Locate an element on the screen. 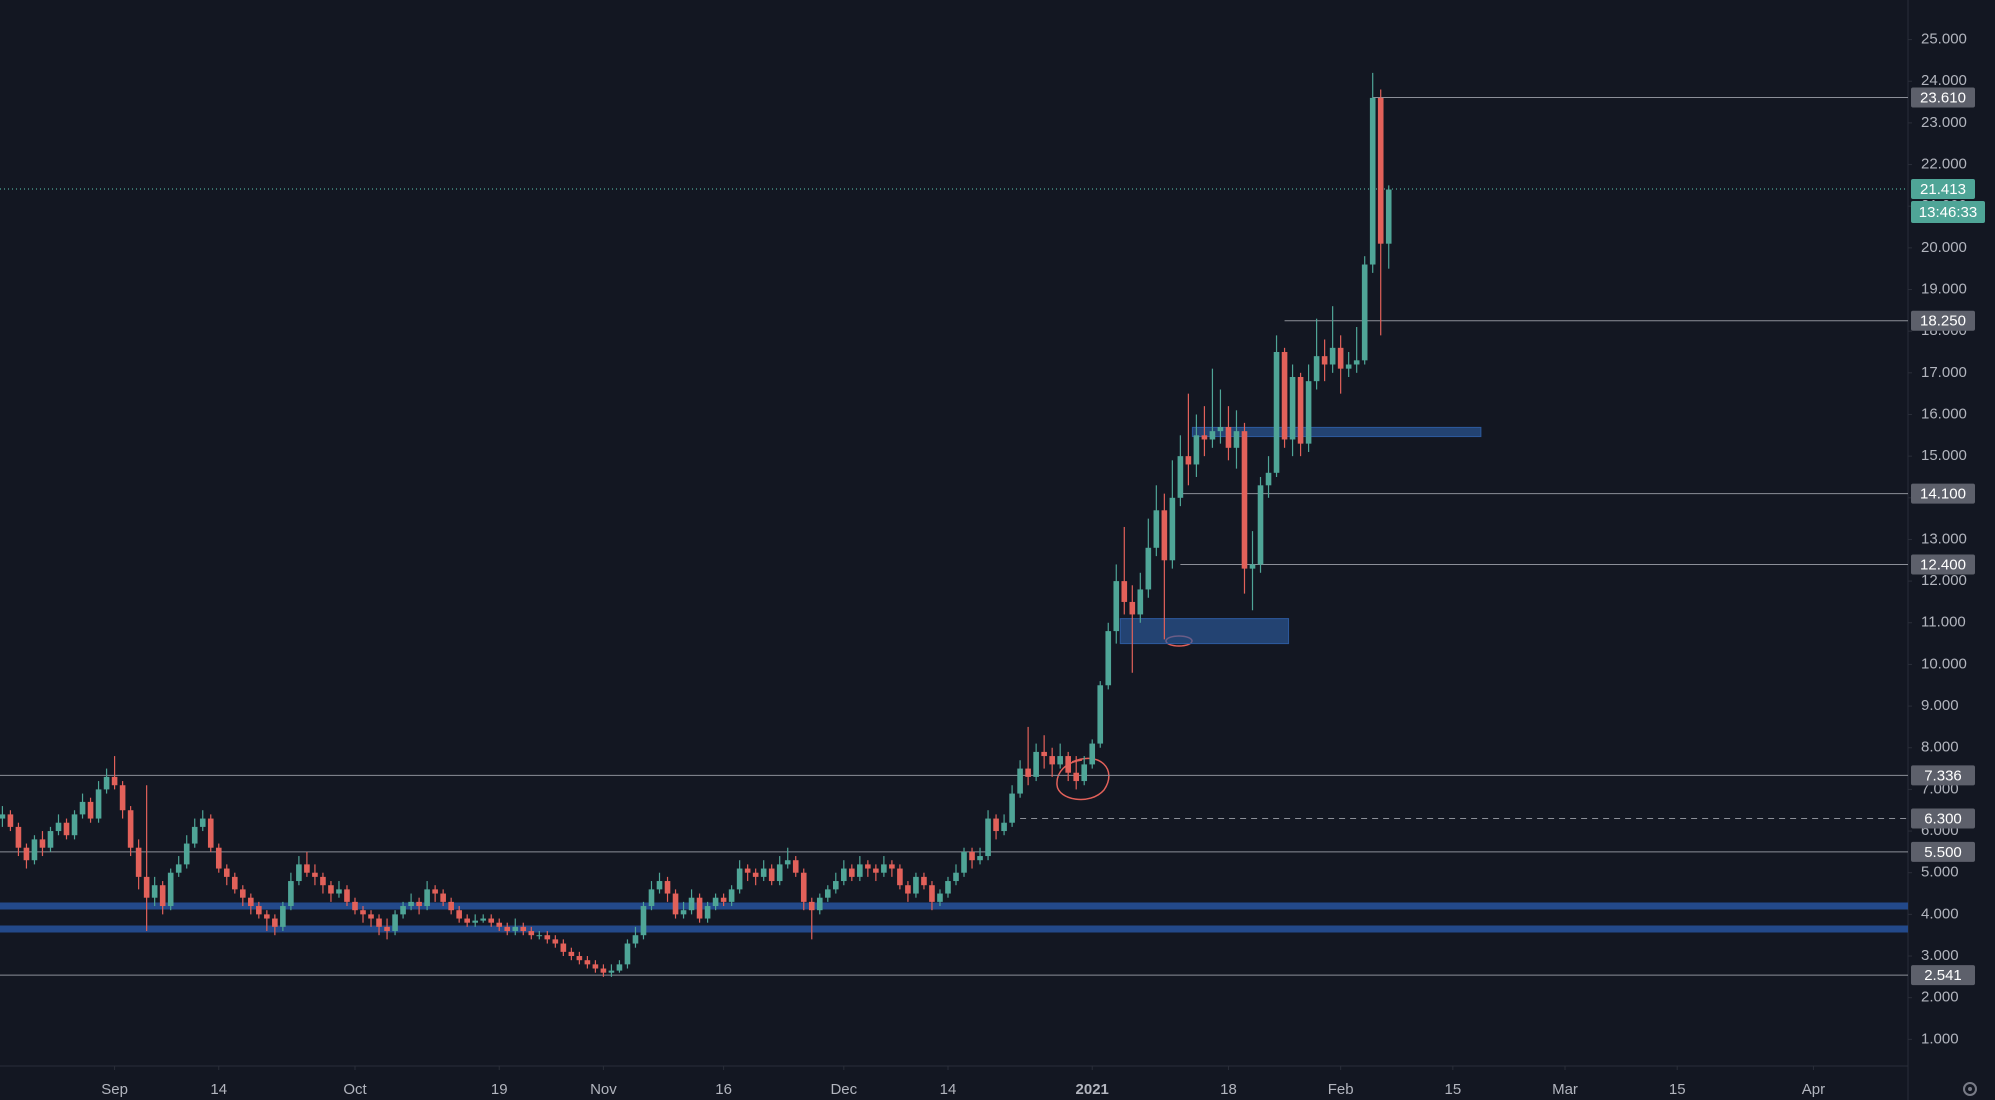  countdown-box is located at coordinates (1948, 211).